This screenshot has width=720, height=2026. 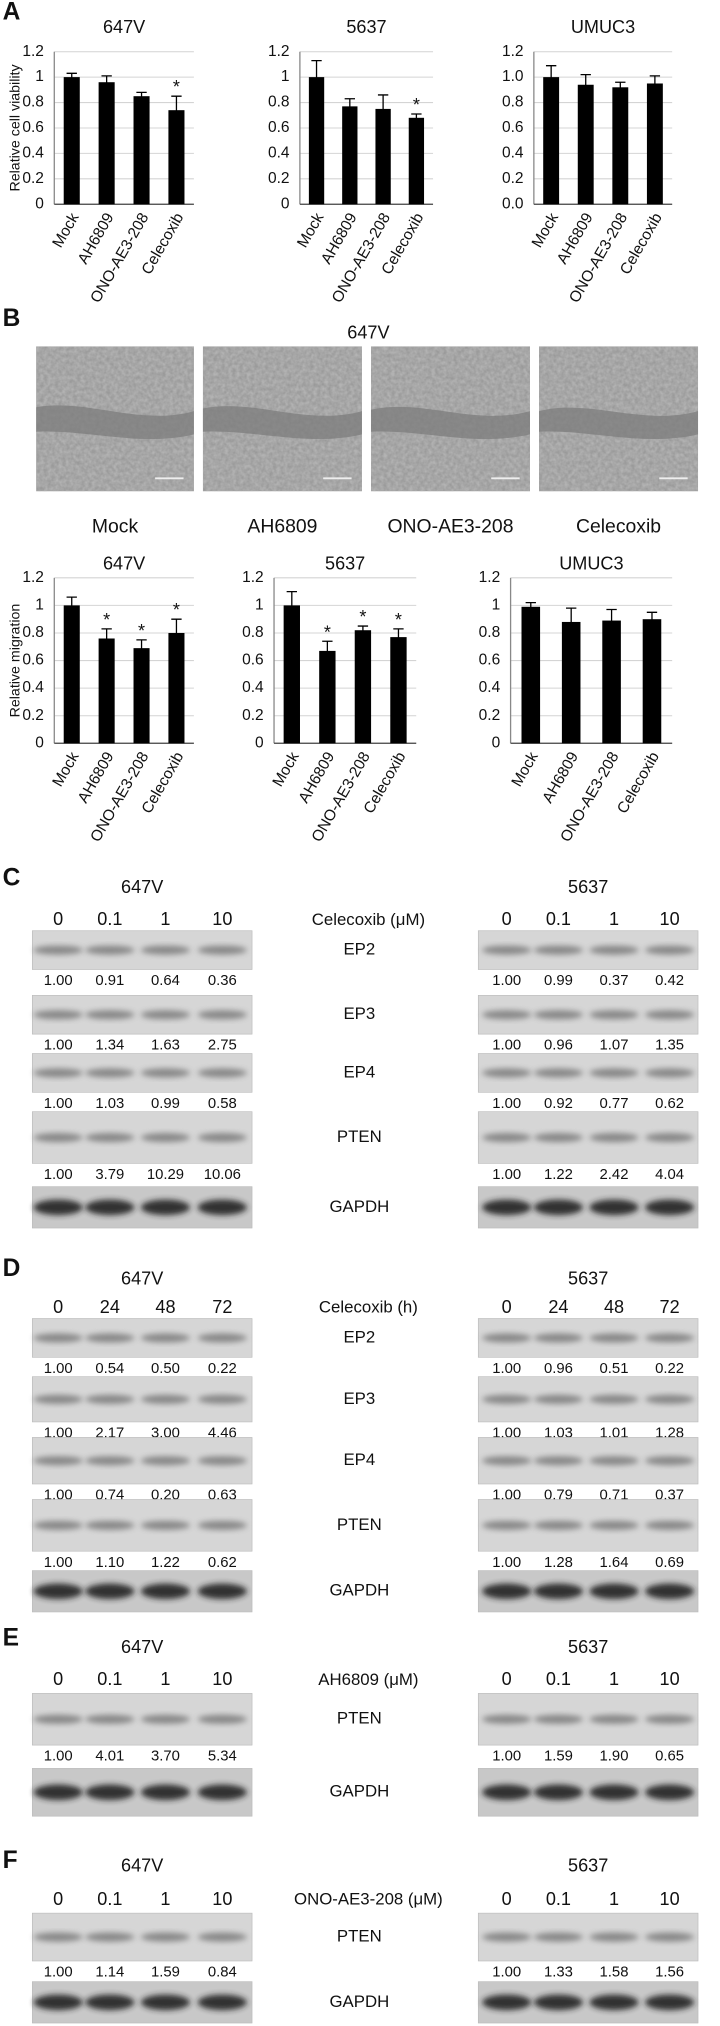 What do you see at coordinates (222, 1104) in the screenshot?
I see `quantification: 0.58` at bounding box center [222, 1104].